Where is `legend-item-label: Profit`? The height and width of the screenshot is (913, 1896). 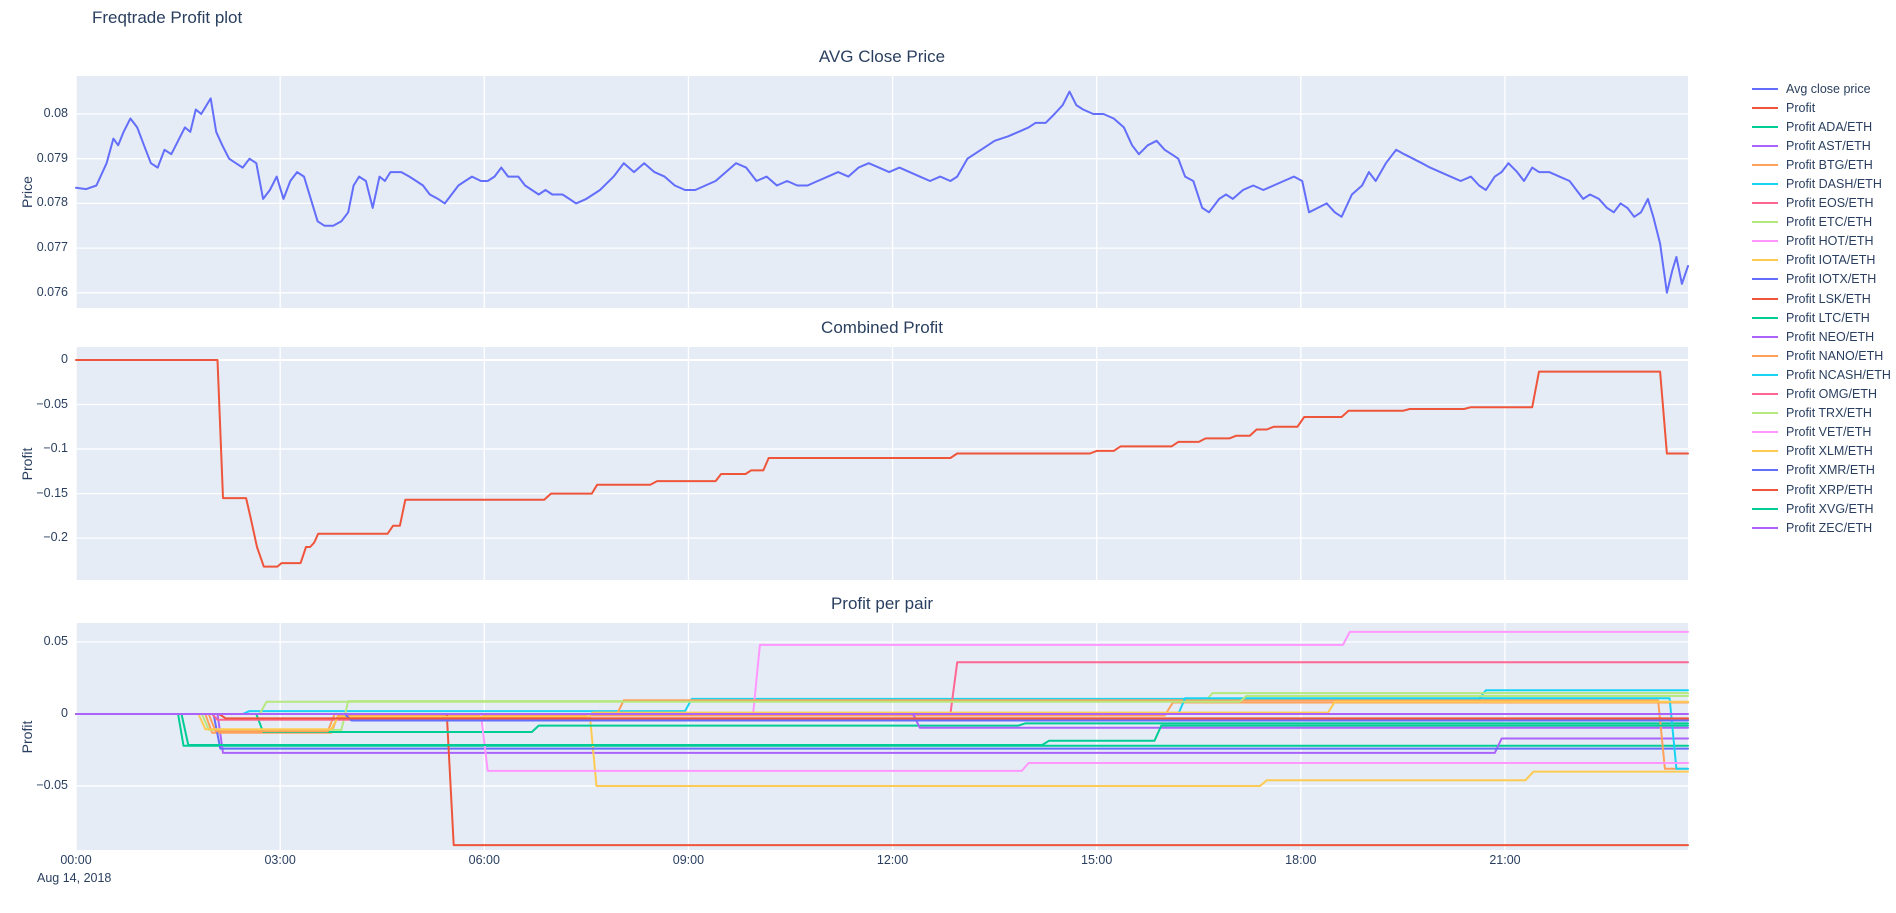 legend-item-label: Profit is located at coordinates (1801, 107).